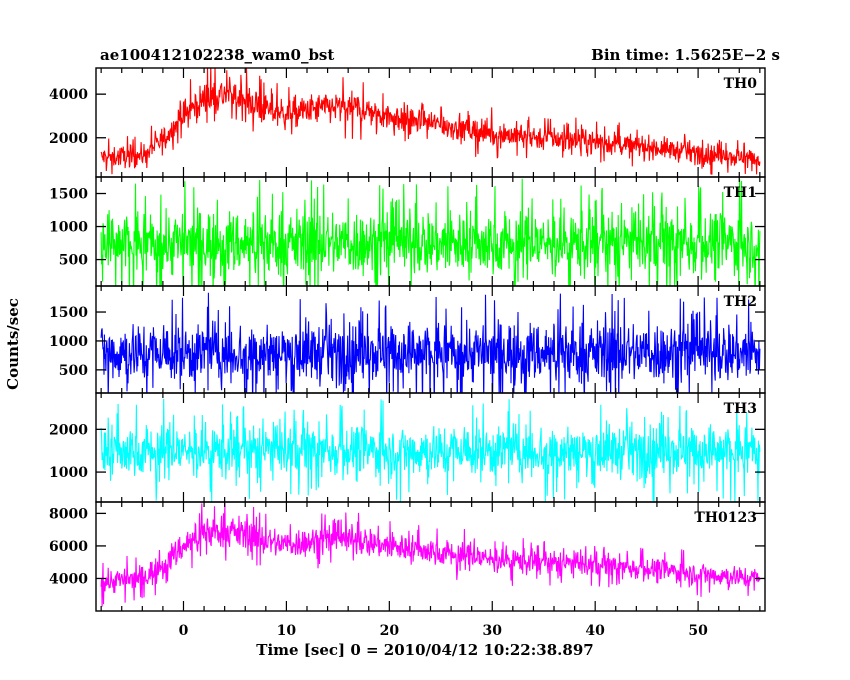 This screenshot has height=680, width=850. What do you see at coordinates (184, 631) in the screenshot?
I see `x-tick-label-0: 0` at bounding box center [184, 631].